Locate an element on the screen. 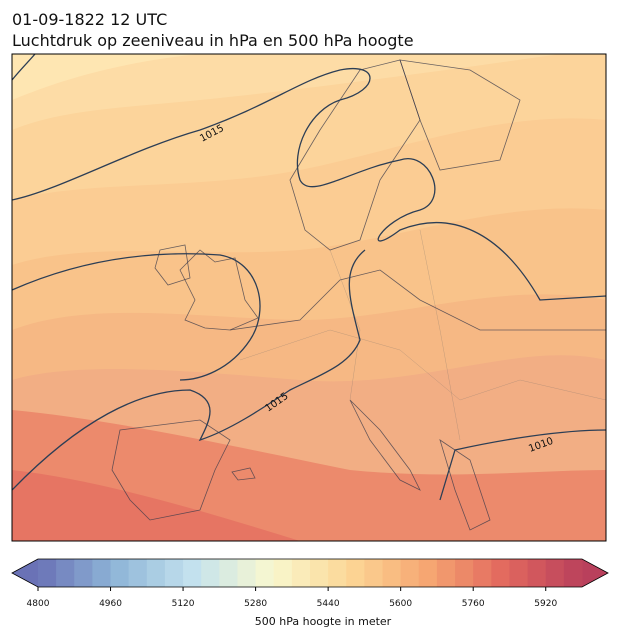  colorbar-tick-label: 5120 is located at coordinates (183, 604).